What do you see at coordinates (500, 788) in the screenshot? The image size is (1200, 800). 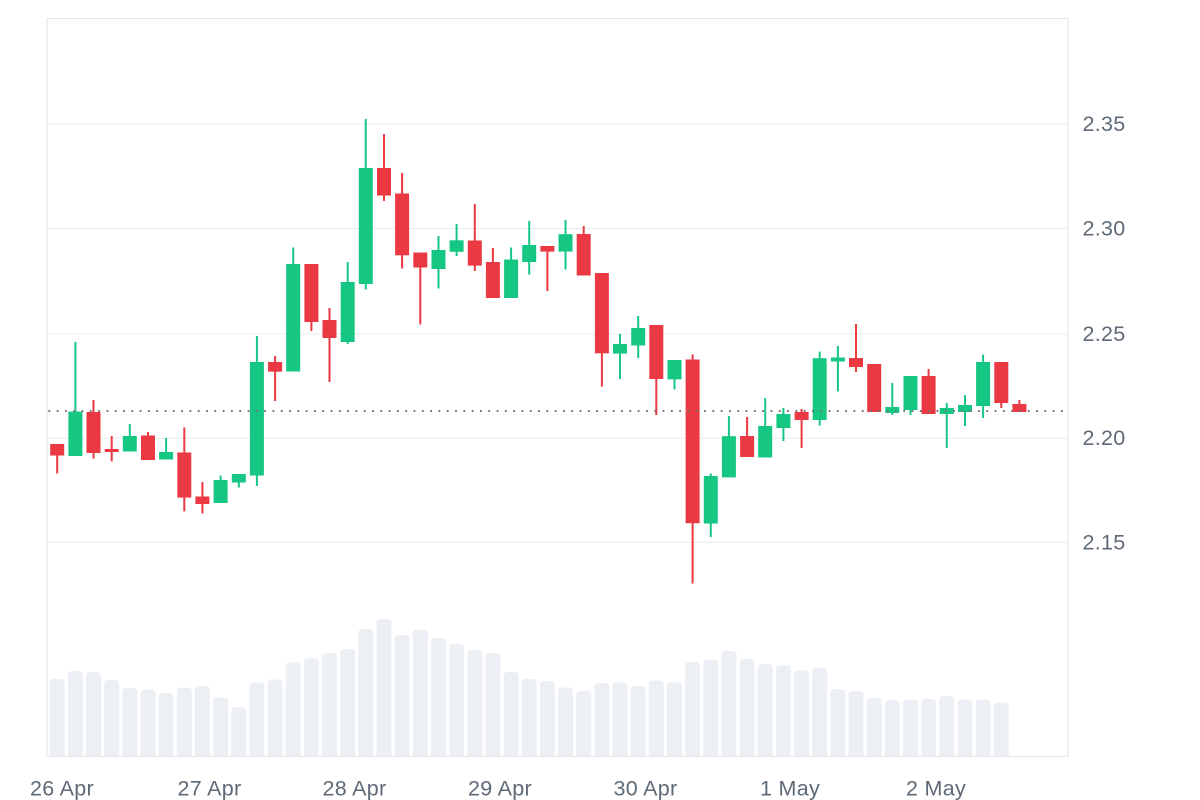 I see `svg-text: 29 Apr` at bounding box center [500, 788].